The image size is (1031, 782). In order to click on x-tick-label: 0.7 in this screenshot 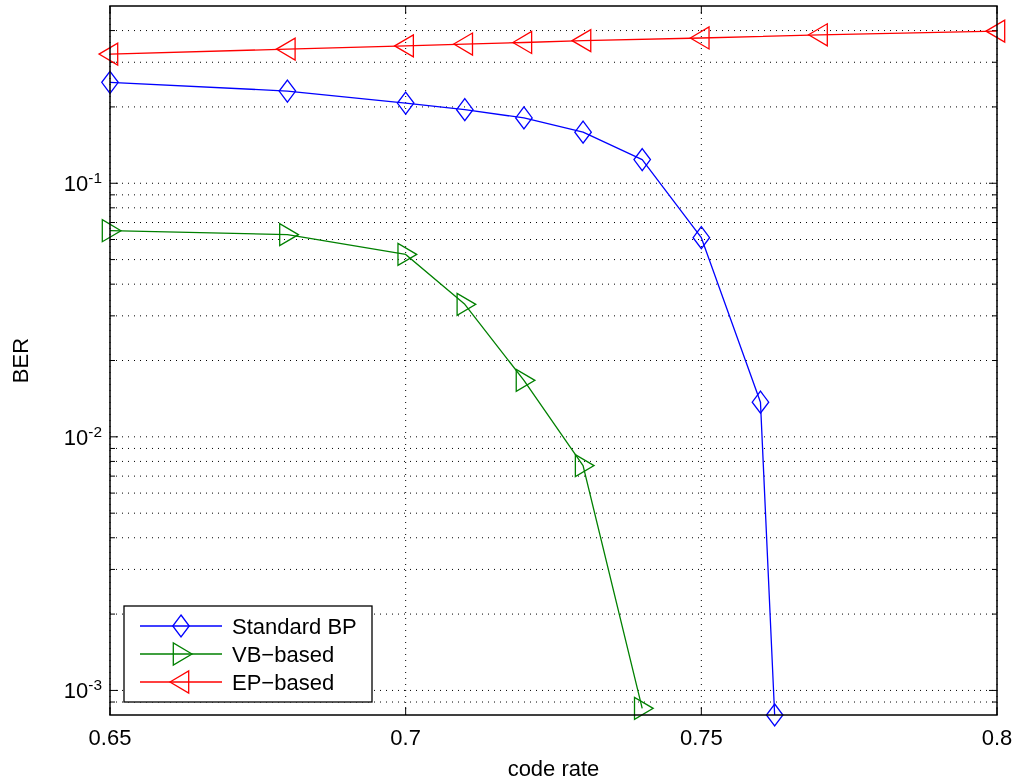, I will do `click(405, 737)`.